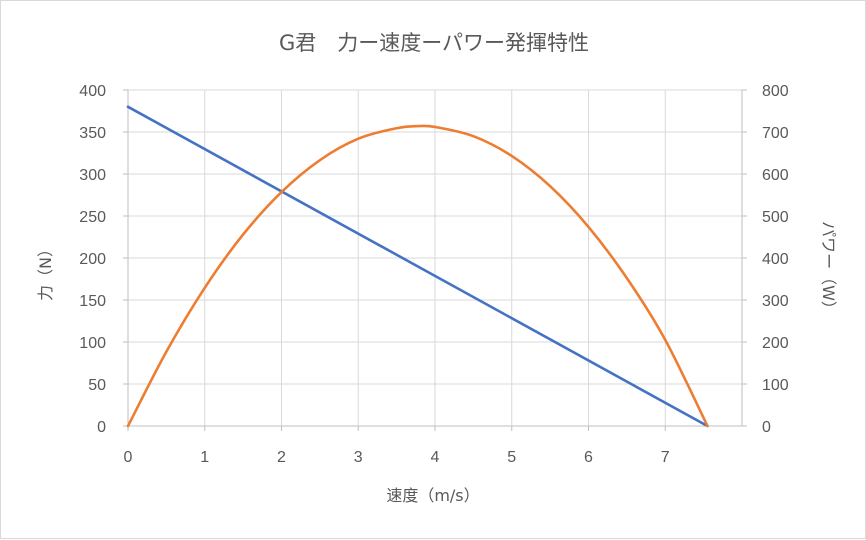  Describe the element at coordinates (775, 175) in the screenshot. I see `y2-tick-label: 600` at that location.